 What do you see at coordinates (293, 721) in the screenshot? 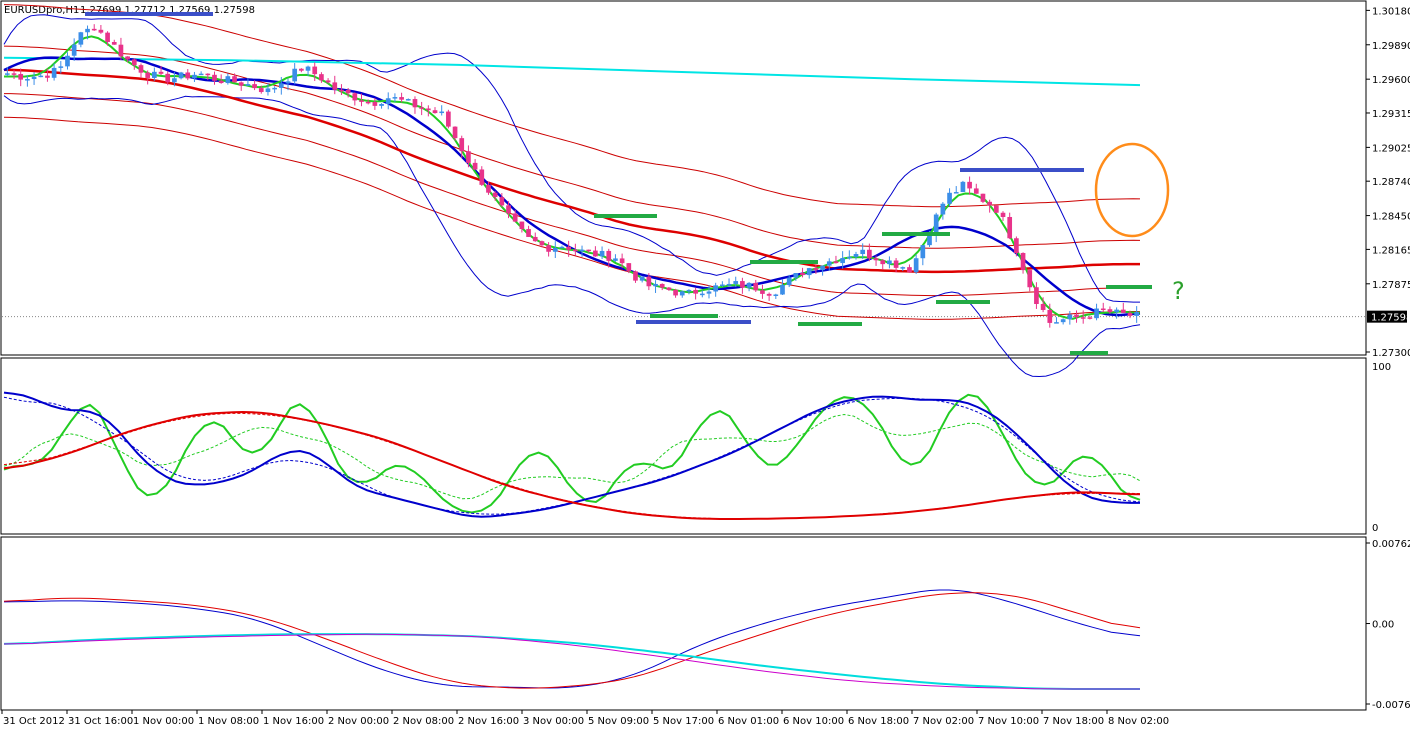
I see `time-axis-label: 1 Nov 16:00` at bounding box center [293, 721].